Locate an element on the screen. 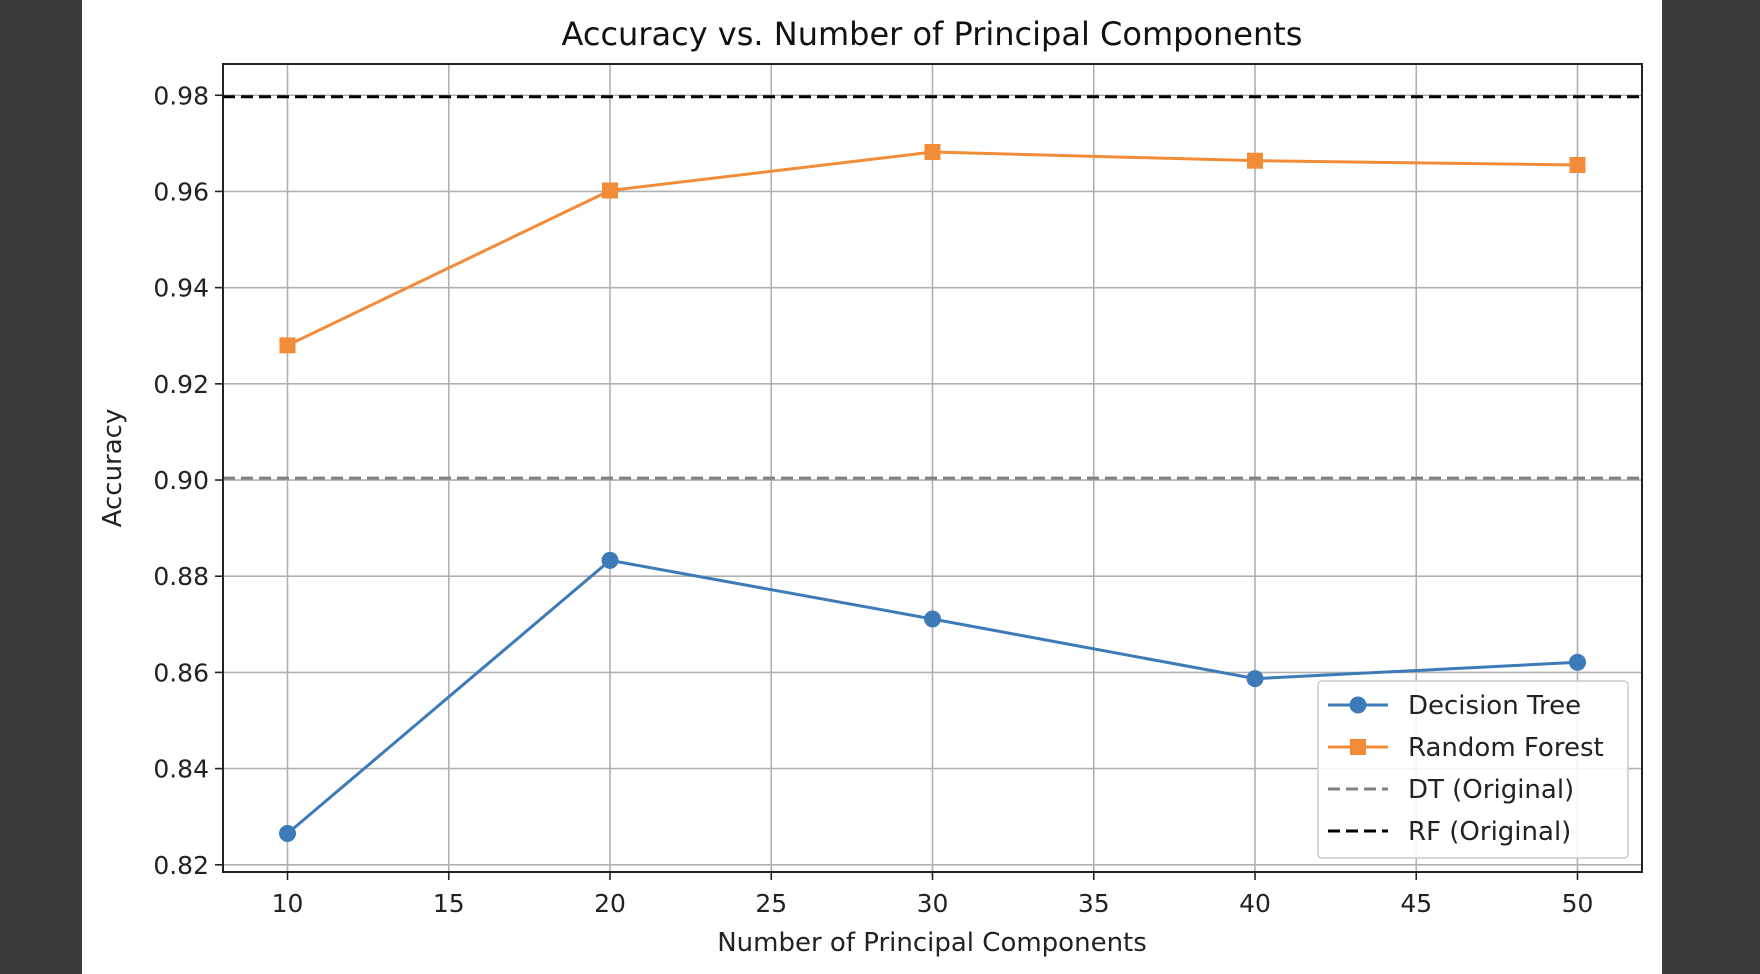 The width and height of the screenshot is (1760, 974). y-tick-label: 0.84 is located at coordinates (181, 769).